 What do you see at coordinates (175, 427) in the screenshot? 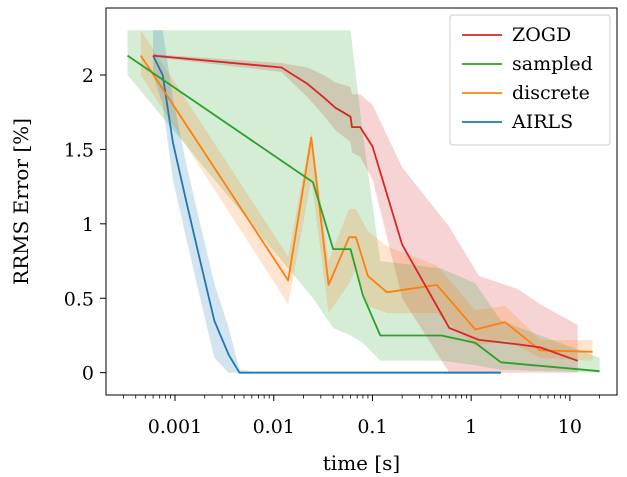
I see `x-tick-label: 0.001` at bounding box center [175, 427].